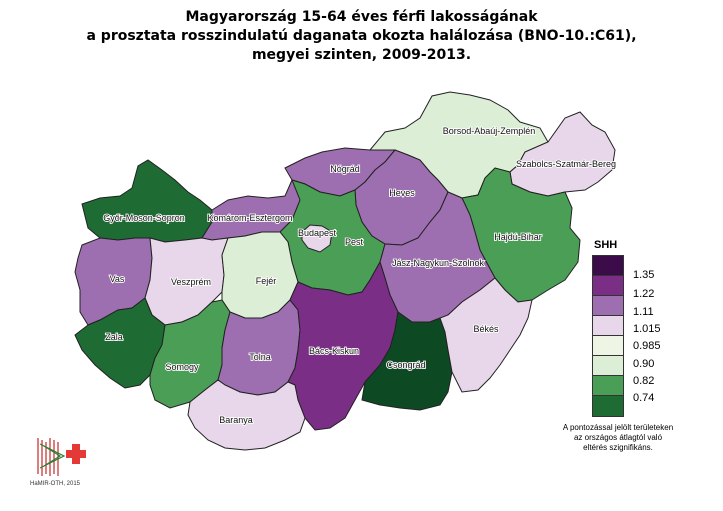  I want to click on label-veszprem: Veszprém, so click(191, 282).